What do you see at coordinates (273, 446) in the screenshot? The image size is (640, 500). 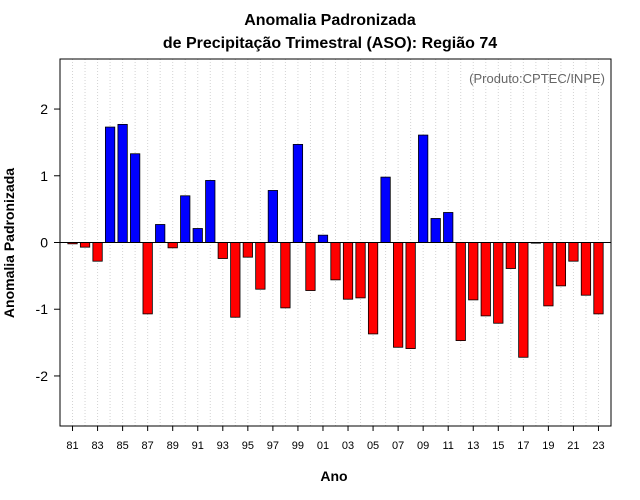 I see `x-tick-label: 97` at bounding box center [273, 446].